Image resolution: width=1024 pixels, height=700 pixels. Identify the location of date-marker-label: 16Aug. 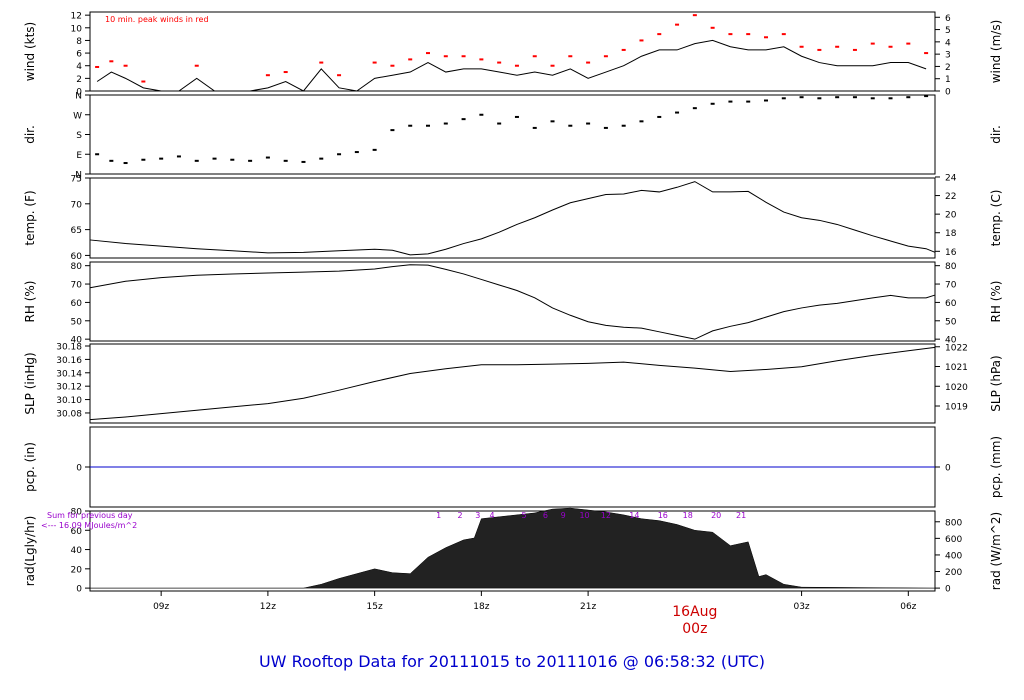
(694, 612).